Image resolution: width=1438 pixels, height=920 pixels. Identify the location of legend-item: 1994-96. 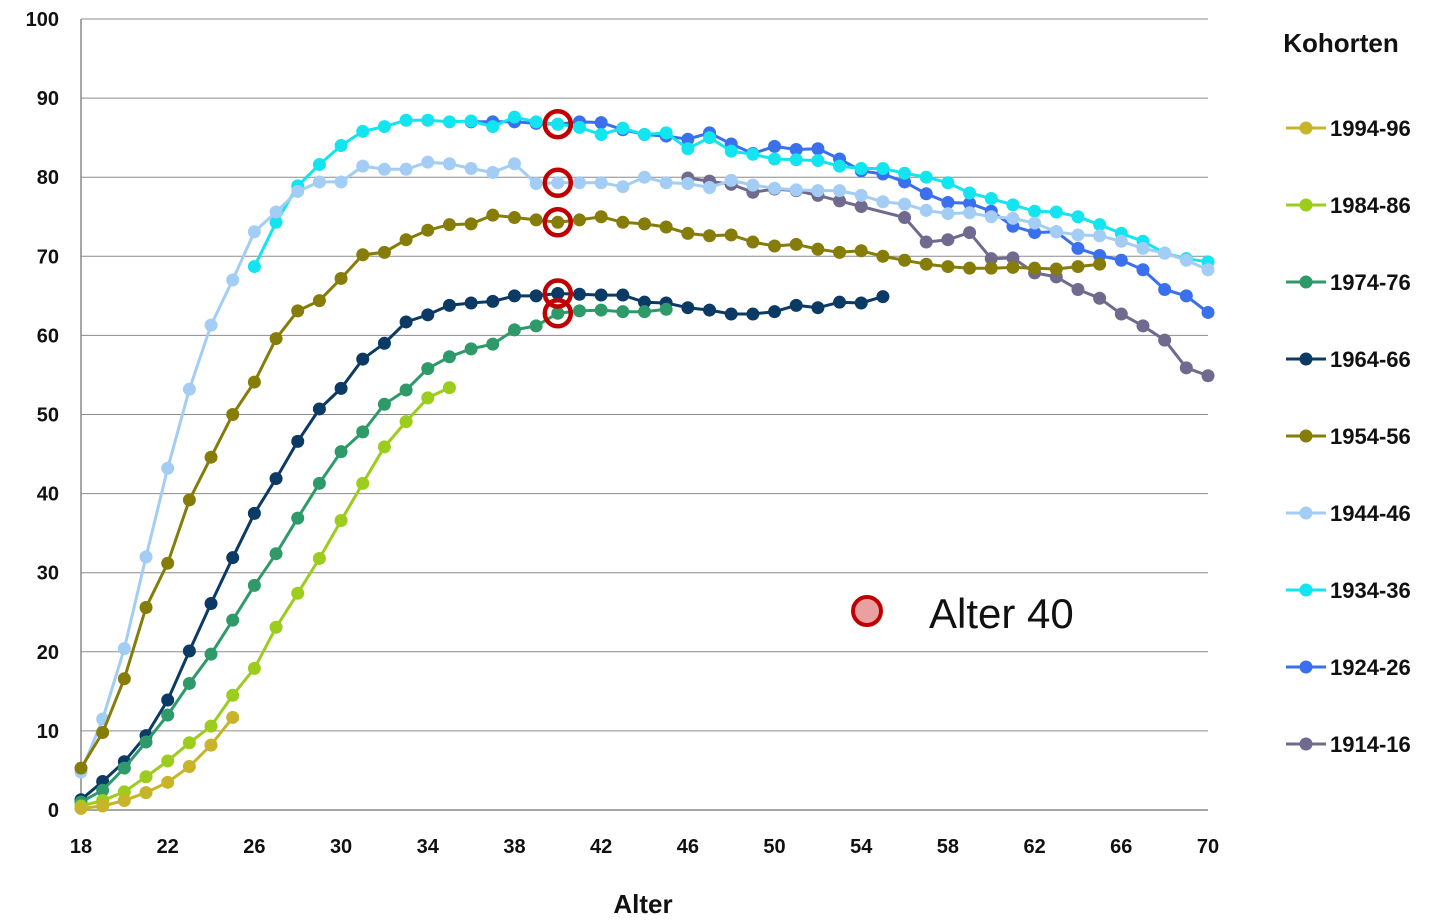
(1348, 128).